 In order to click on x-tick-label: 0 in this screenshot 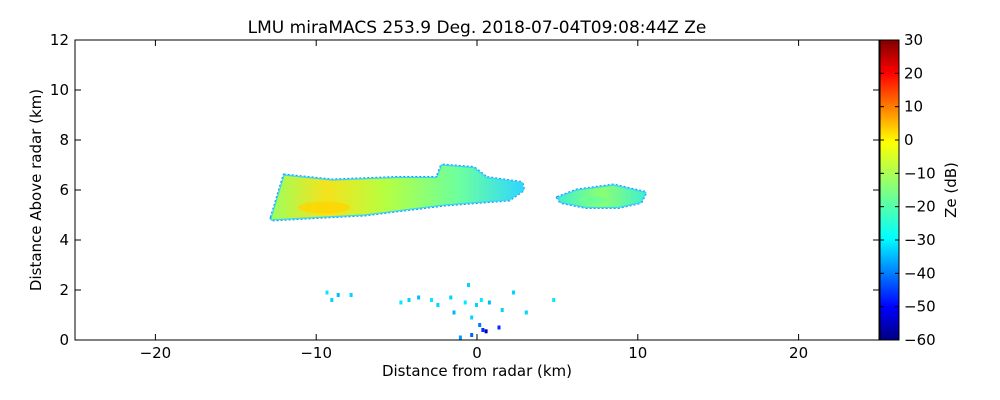, I will do `click(477, 353)`.